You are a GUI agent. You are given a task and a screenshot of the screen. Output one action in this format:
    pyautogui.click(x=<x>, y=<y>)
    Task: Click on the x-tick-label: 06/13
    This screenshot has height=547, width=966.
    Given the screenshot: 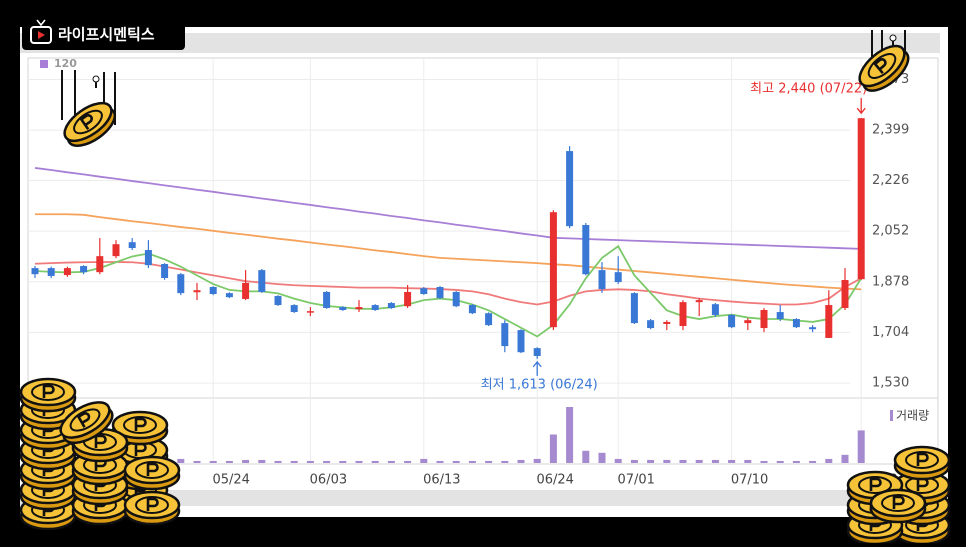 What is the action you would take?
    pyautogui.click(x=441, y=480)
    